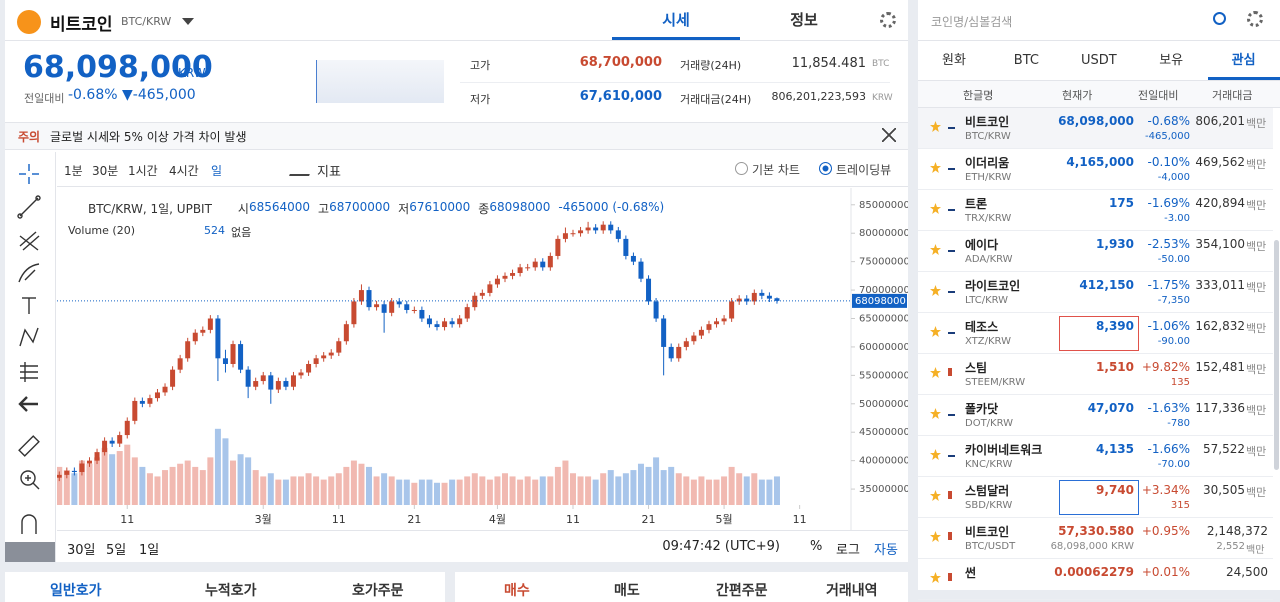  Describe the element at coordinates (30, 480) in the screenshot. I see `zoom-tool` at that location.